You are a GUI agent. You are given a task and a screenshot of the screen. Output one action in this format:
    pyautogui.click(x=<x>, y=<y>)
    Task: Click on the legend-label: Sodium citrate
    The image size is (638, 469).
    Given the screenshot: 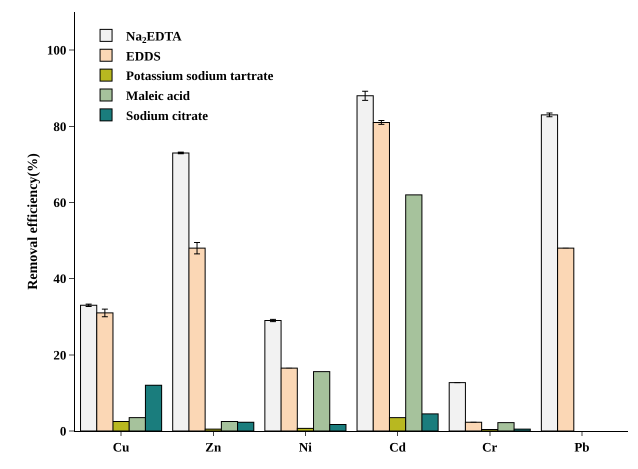 What is the action you would take?
    pyautogui.click(x=167, y=115)
    